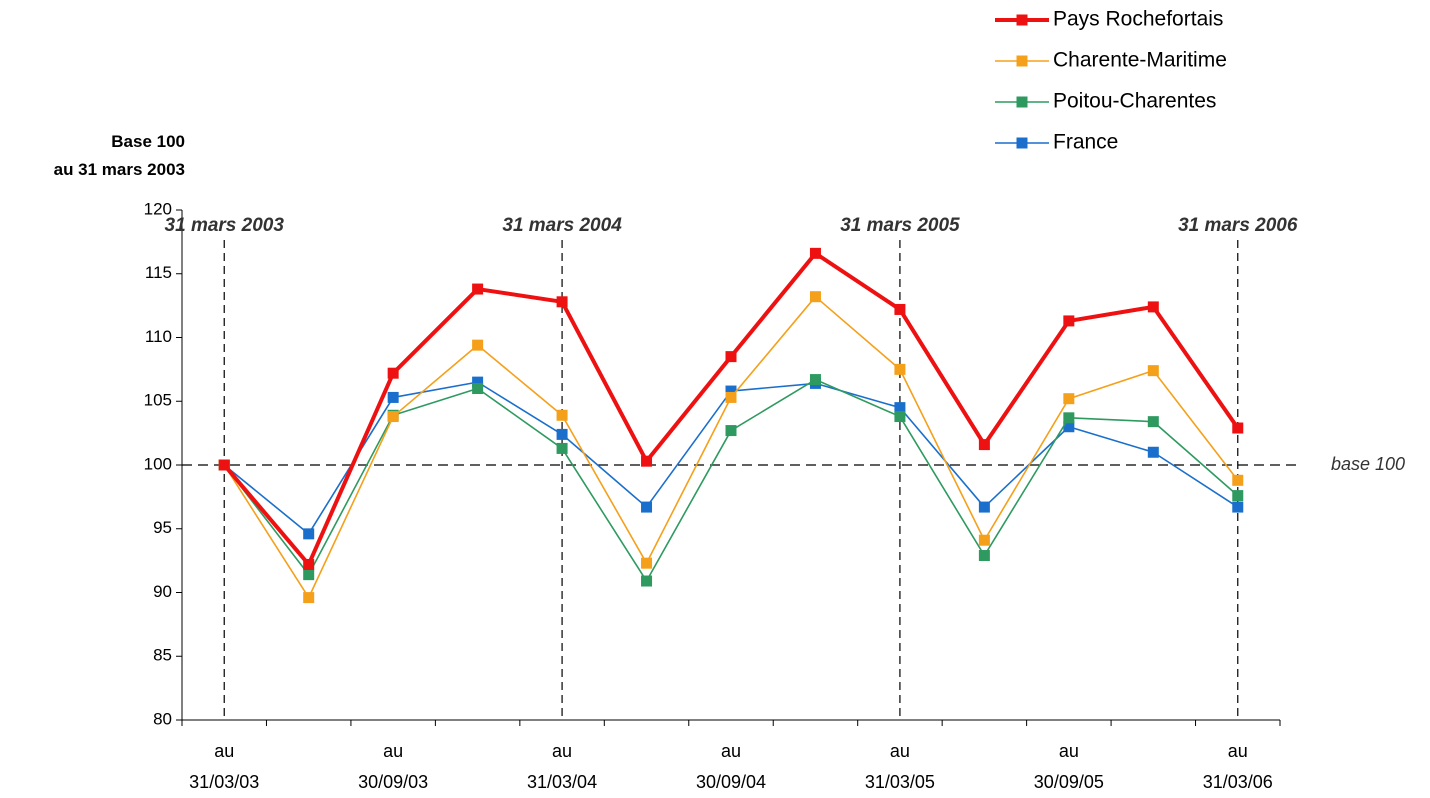 The height and width of the screenshot is (798, 1430). Describe the element at coordinates (158, 208) in the screenshot. I see `y-tick-label: 120` at that location.